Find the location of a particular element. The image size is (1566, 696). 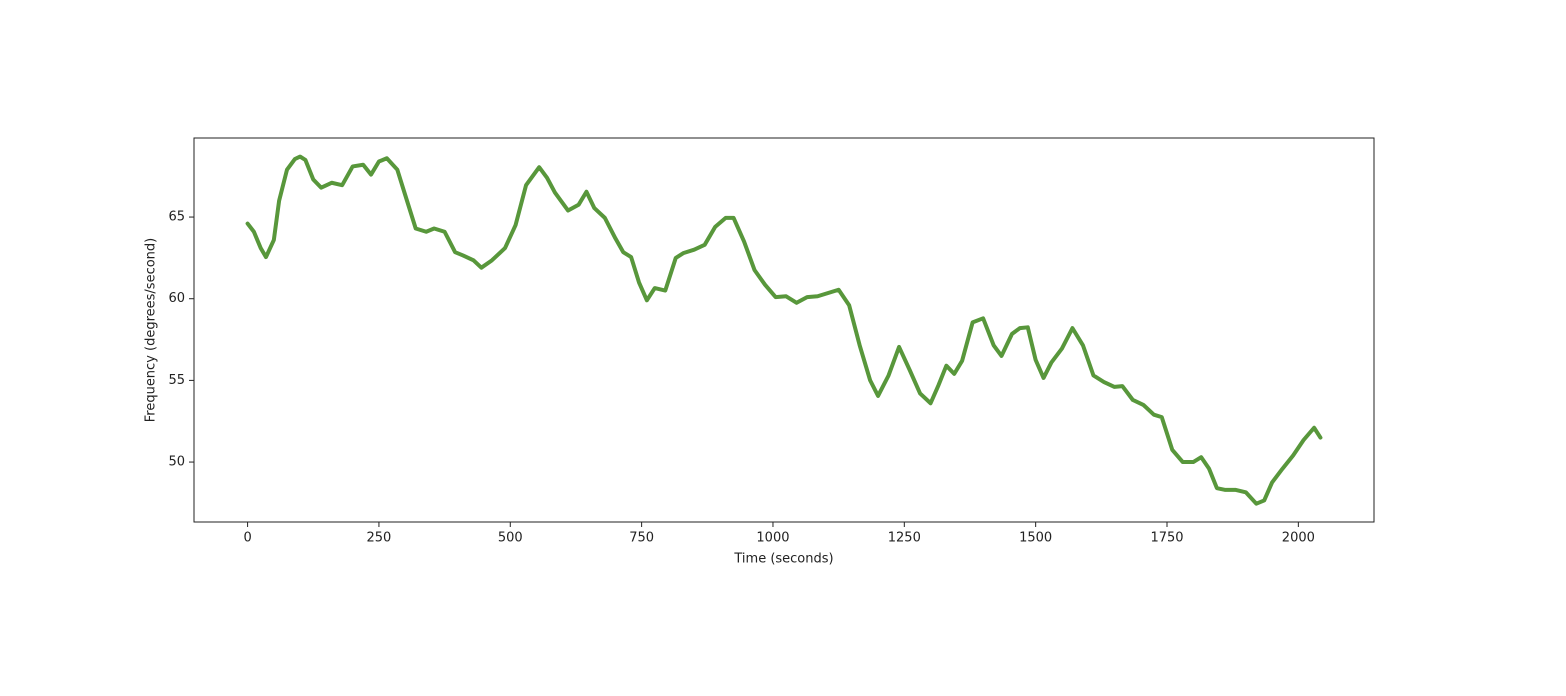

x-tick-label: 2000 is located at coordinates (1298, 538).